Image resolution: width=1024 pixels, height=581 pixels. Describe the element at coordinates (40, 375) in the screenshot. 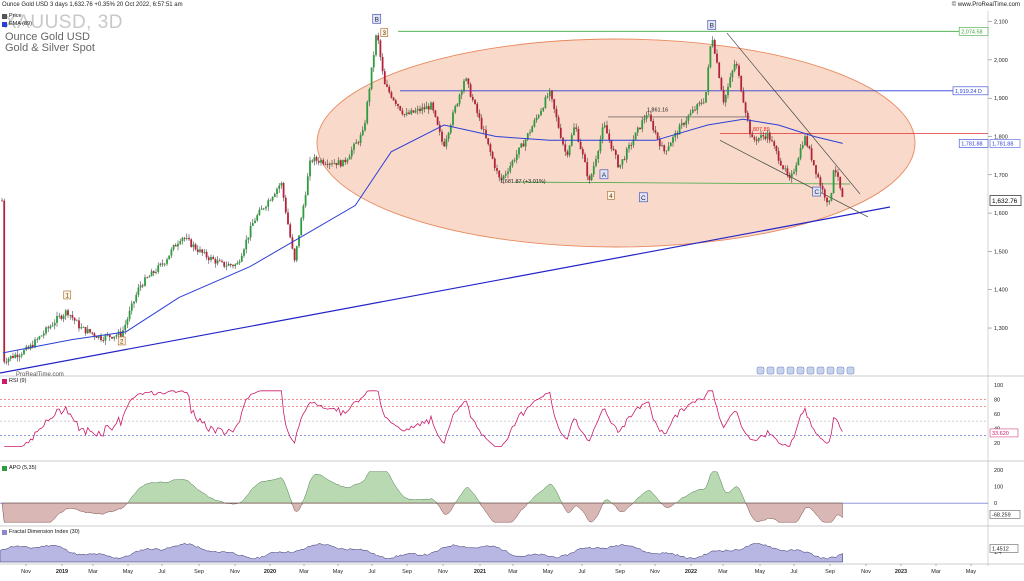

I see `watermark: ProRealTime.com` at that location.